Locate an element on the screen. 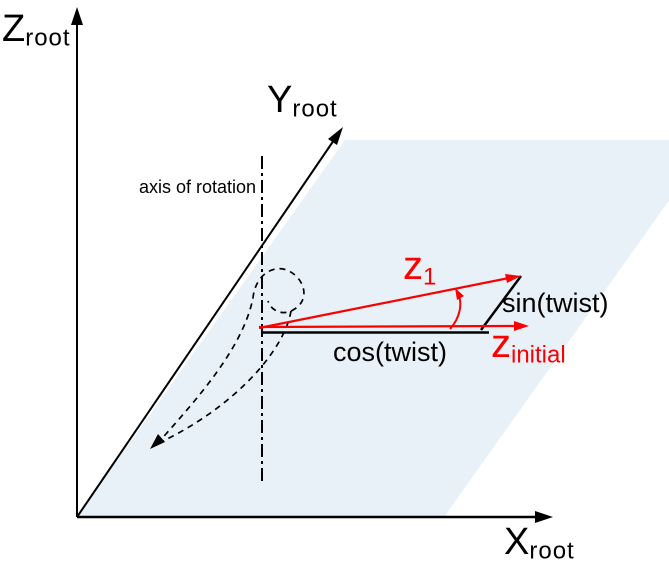 This screenshot has width=669, height=573. z1-vector-line is located at coordinates (384, 303).